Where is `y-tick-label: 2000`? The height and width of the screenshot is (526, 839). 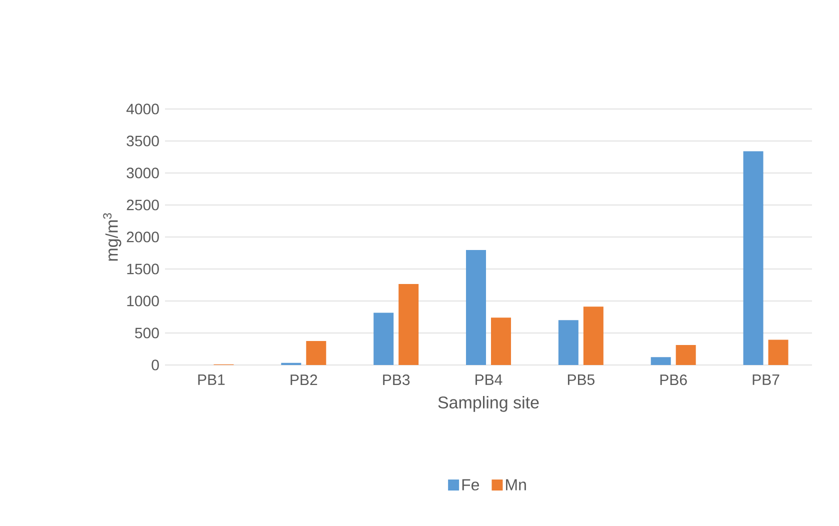
y-tick-label: 2000 is located at coordinates (142, 237).